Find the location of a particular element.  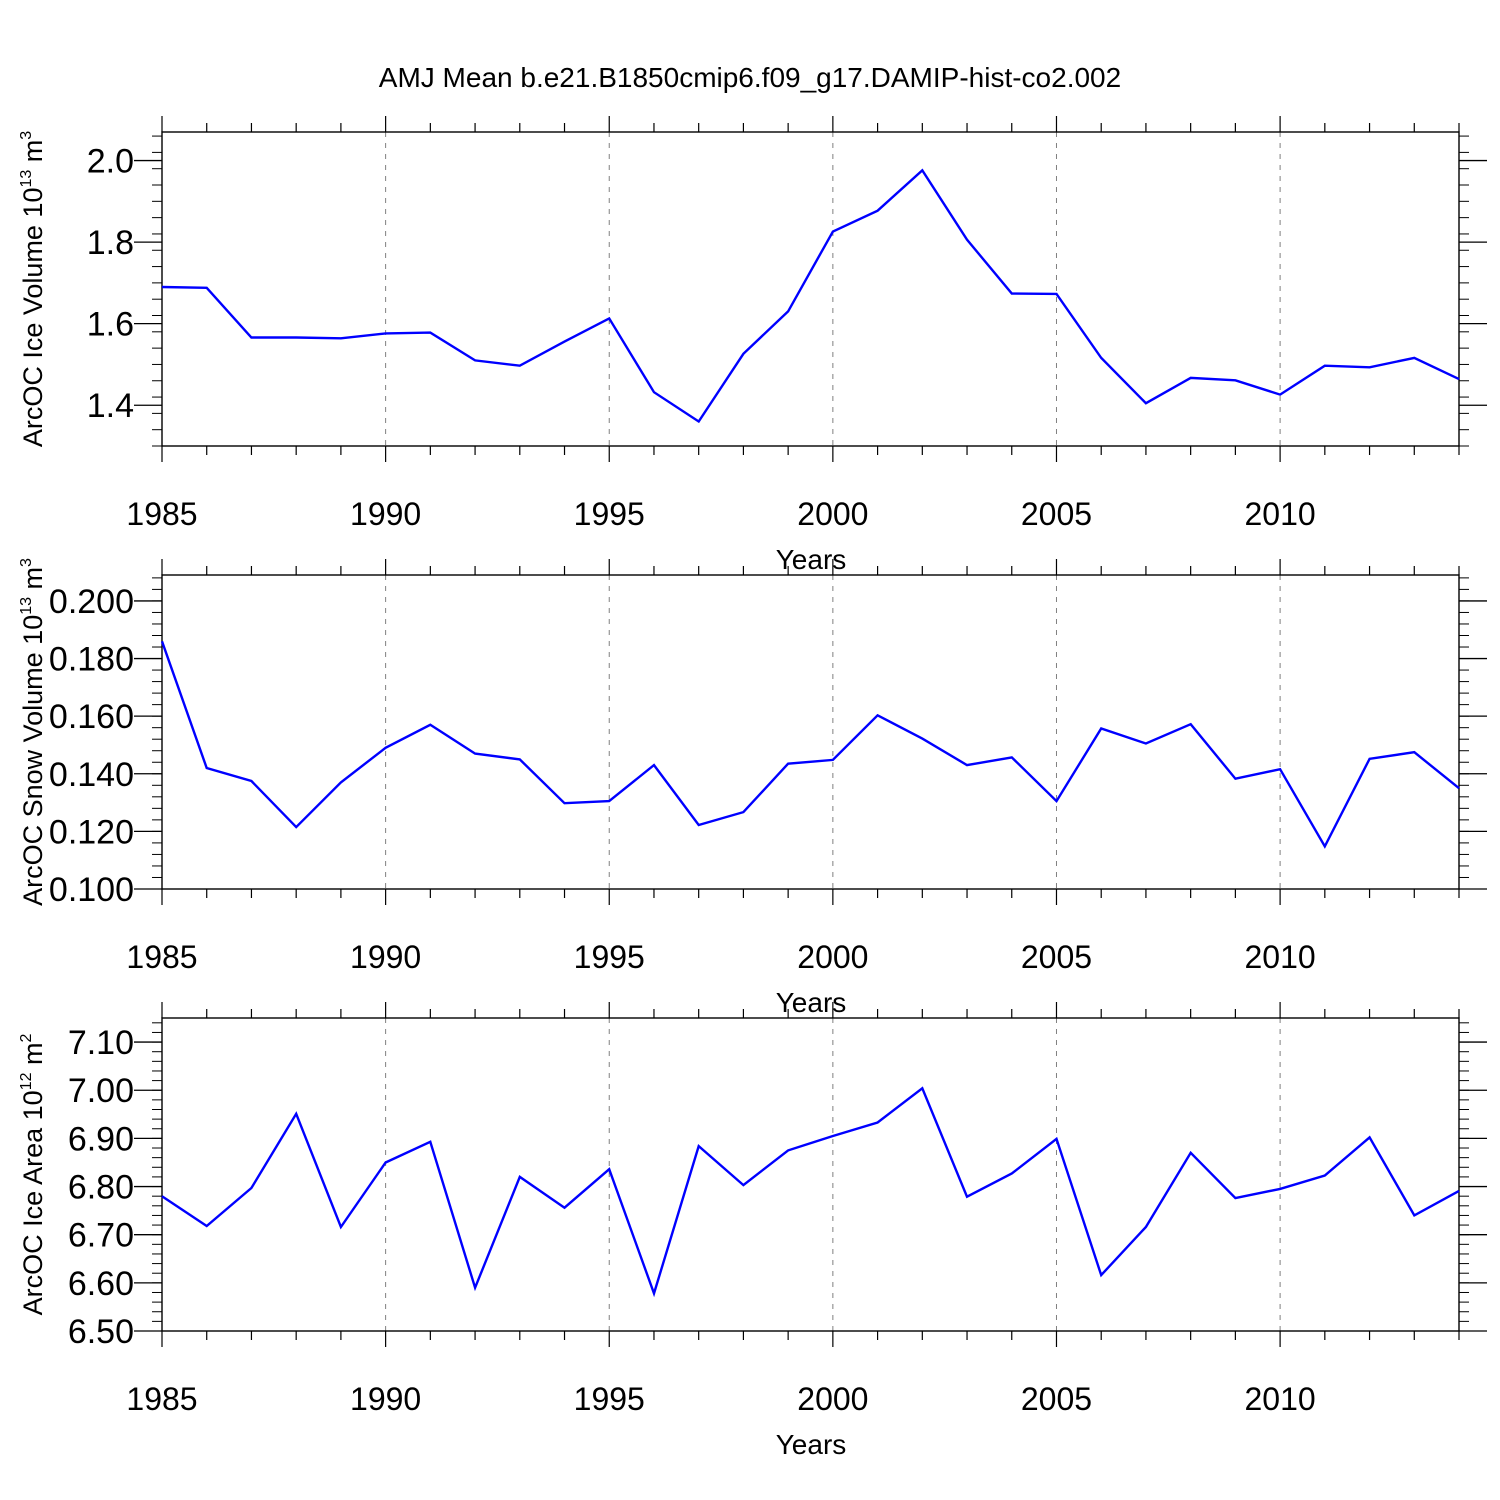

y-tick-label: 6.90 is located at coordinates (101, 1139).